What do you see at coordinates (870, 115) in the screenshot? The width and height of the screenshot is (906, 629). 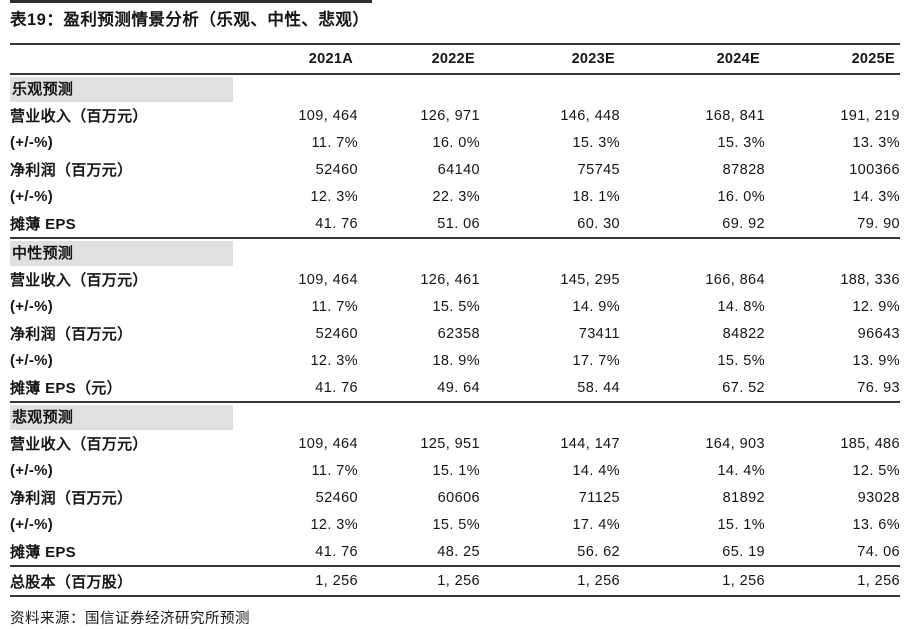 I see `cell-value: 191, 219` at bounding box center [870, 115].